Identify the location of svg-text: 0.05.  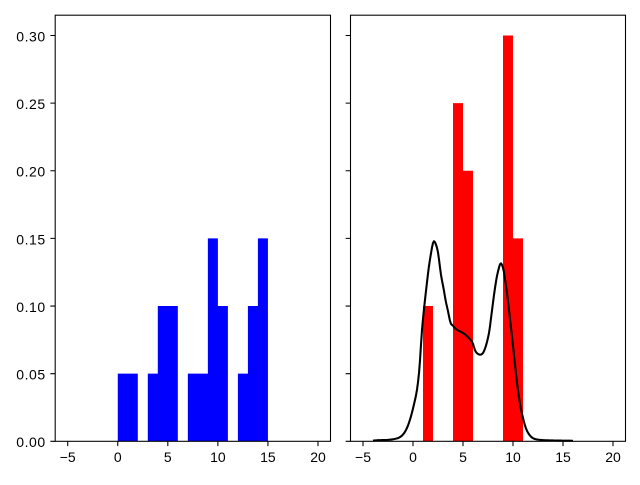
(30, 375).